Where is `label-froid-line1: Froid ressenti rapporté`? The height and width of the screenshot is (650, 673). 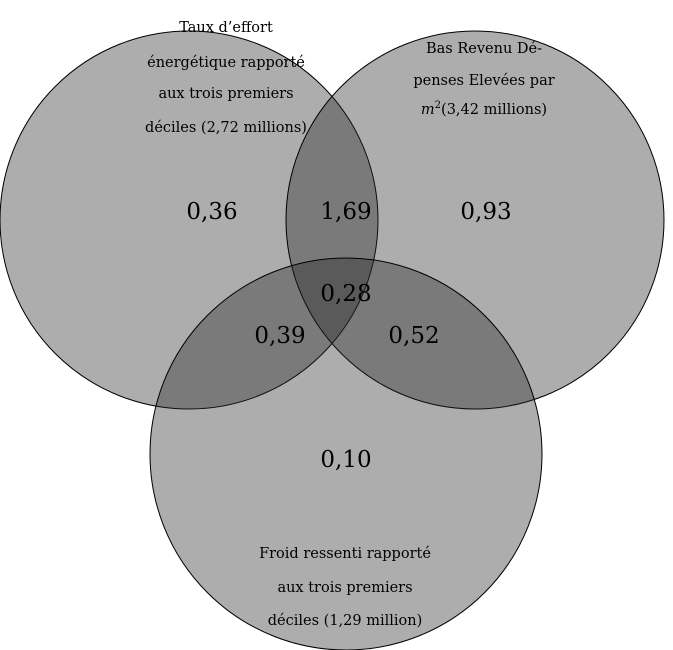 label-froid-line1: Froid ressenti rapporté is located at coordinates (345, 554).